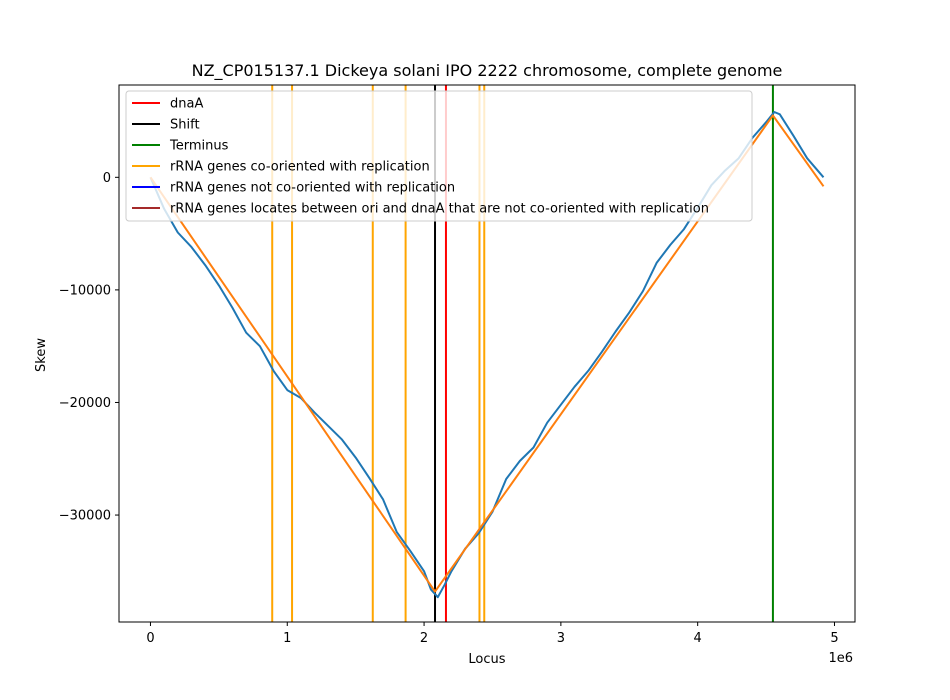  What do you see at coordinates (698, 638) in the screenshot?
I see `x-tick-label: 4` at bounding box center [698, 638].